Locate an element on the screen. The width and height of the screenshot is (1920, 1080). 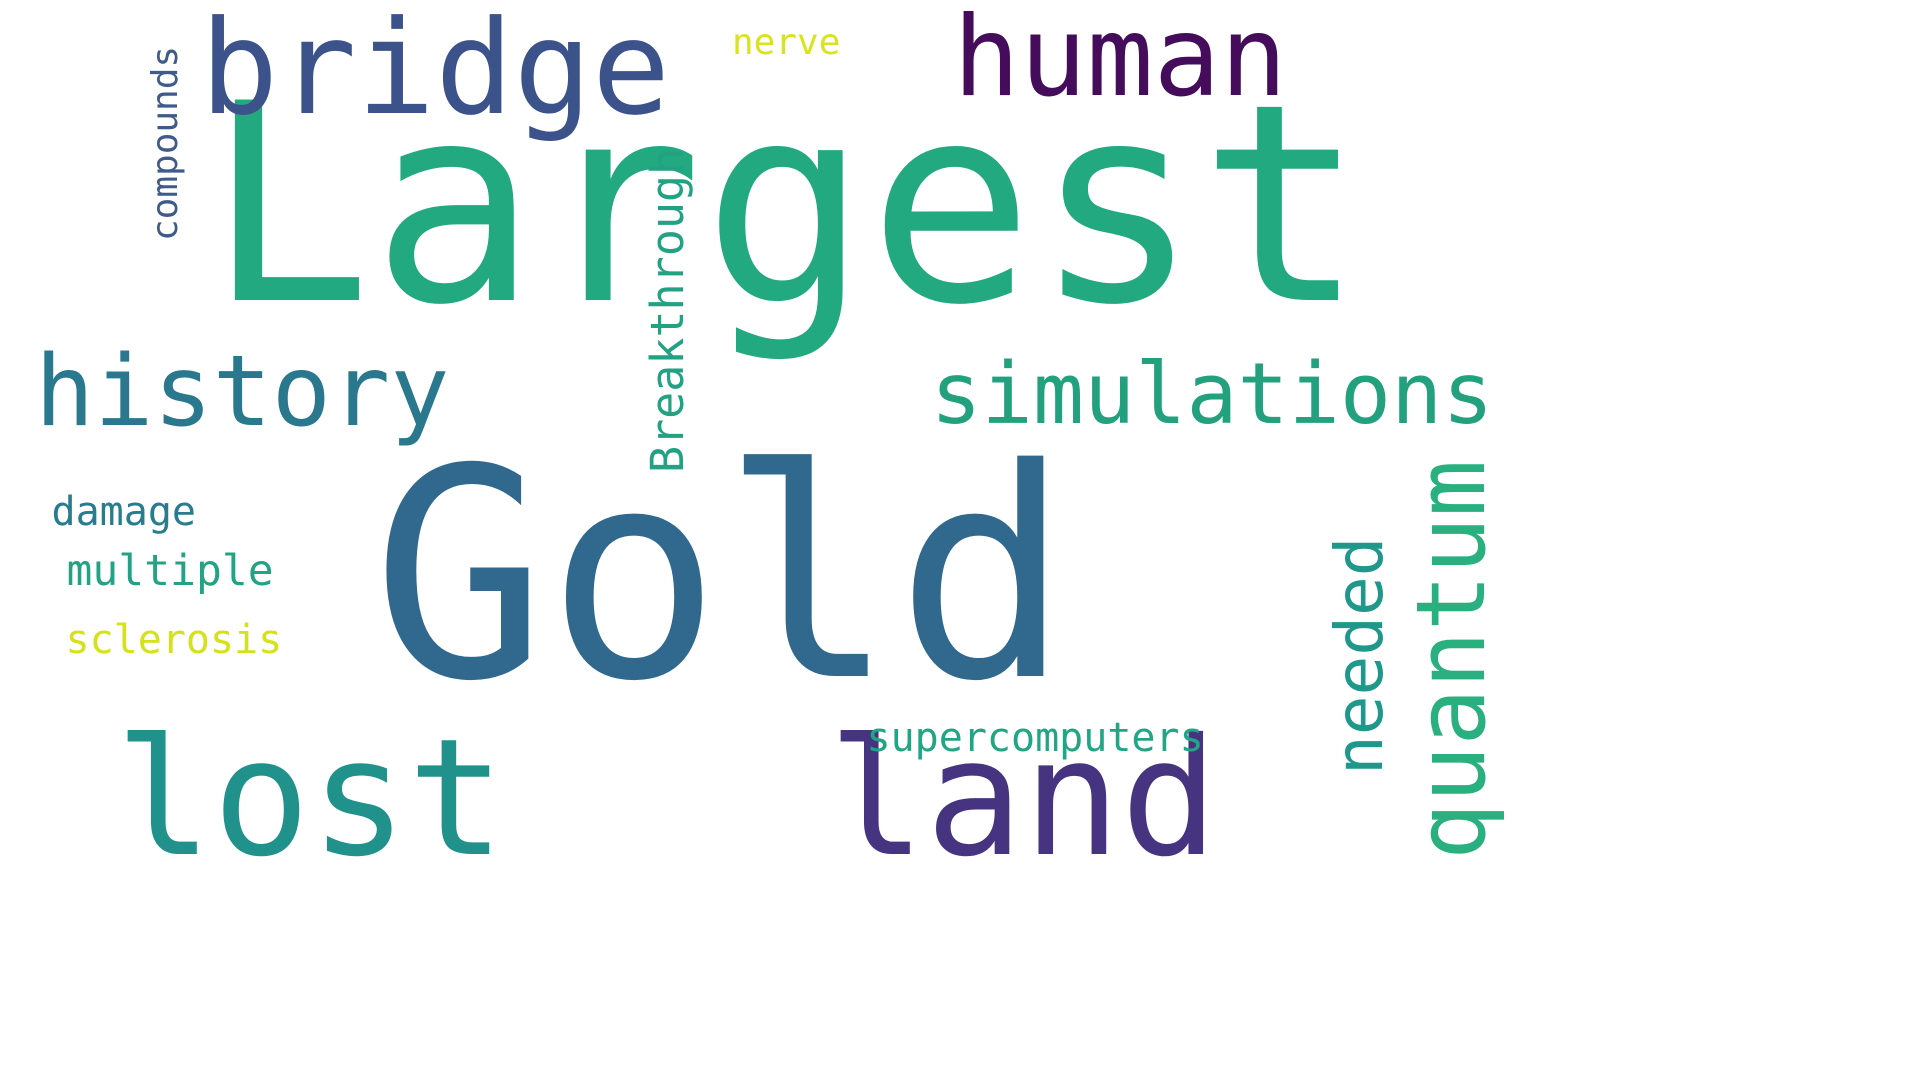
word-simulations: simulations is located at coordinates (1212, 394).